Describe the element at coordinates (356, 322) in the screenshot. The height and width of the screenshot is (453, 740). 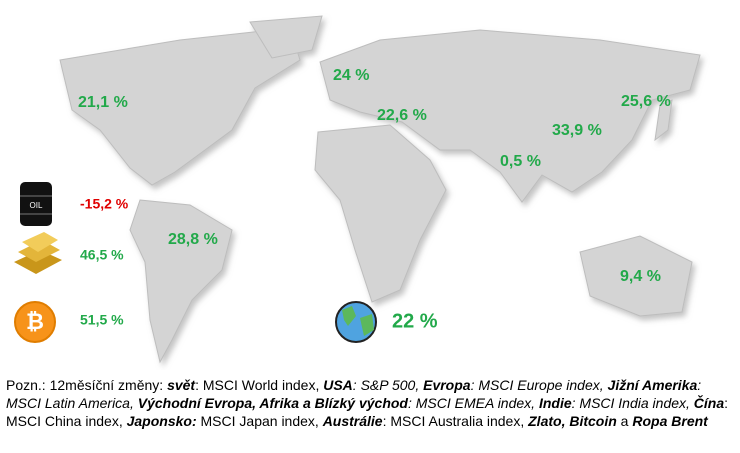
I see `globe-icon` at that location.